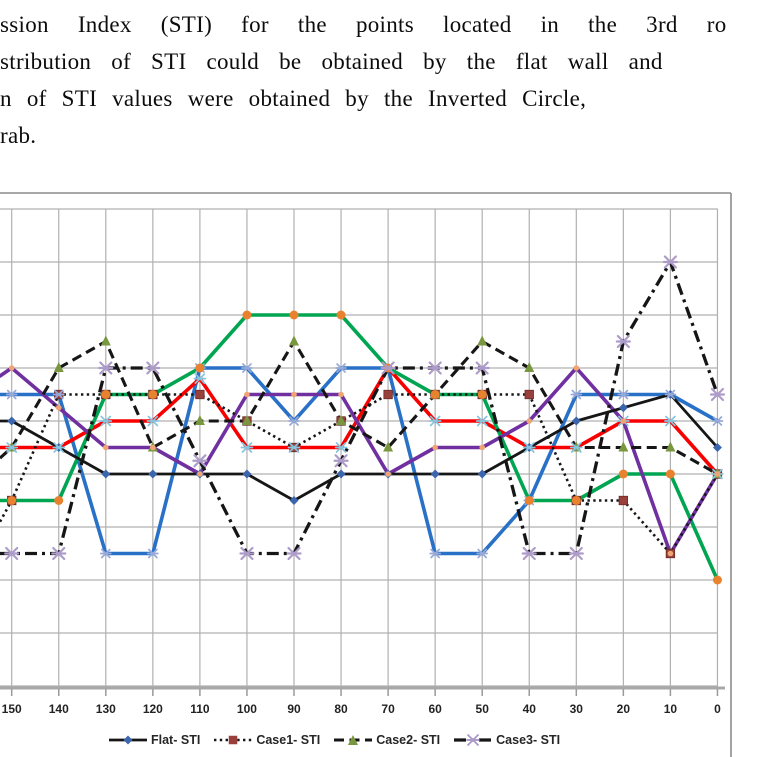 Image resolution: width=781 pixels, height=757 pixels. What do you see at coordinates (12, 709) in the screenshot?
I see `x-tick-label: 150` at bounding box center [12, 709].